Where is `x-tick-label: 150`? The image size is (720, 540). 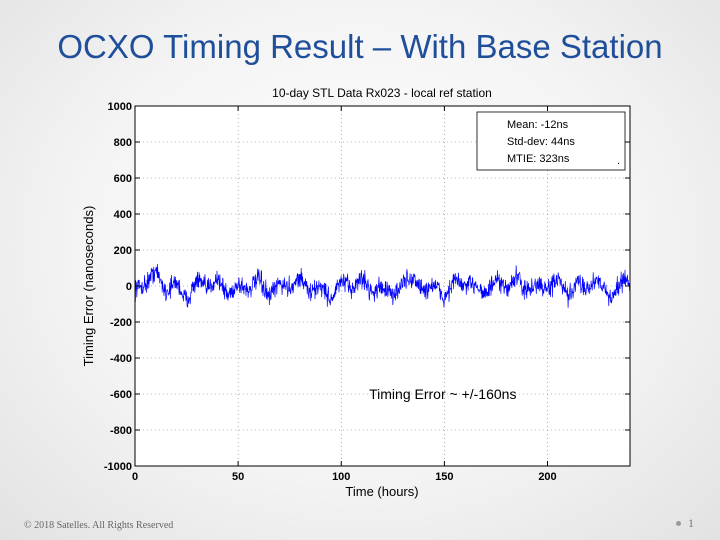 x-tick-label: 150 is located at coordinates (444, 477).